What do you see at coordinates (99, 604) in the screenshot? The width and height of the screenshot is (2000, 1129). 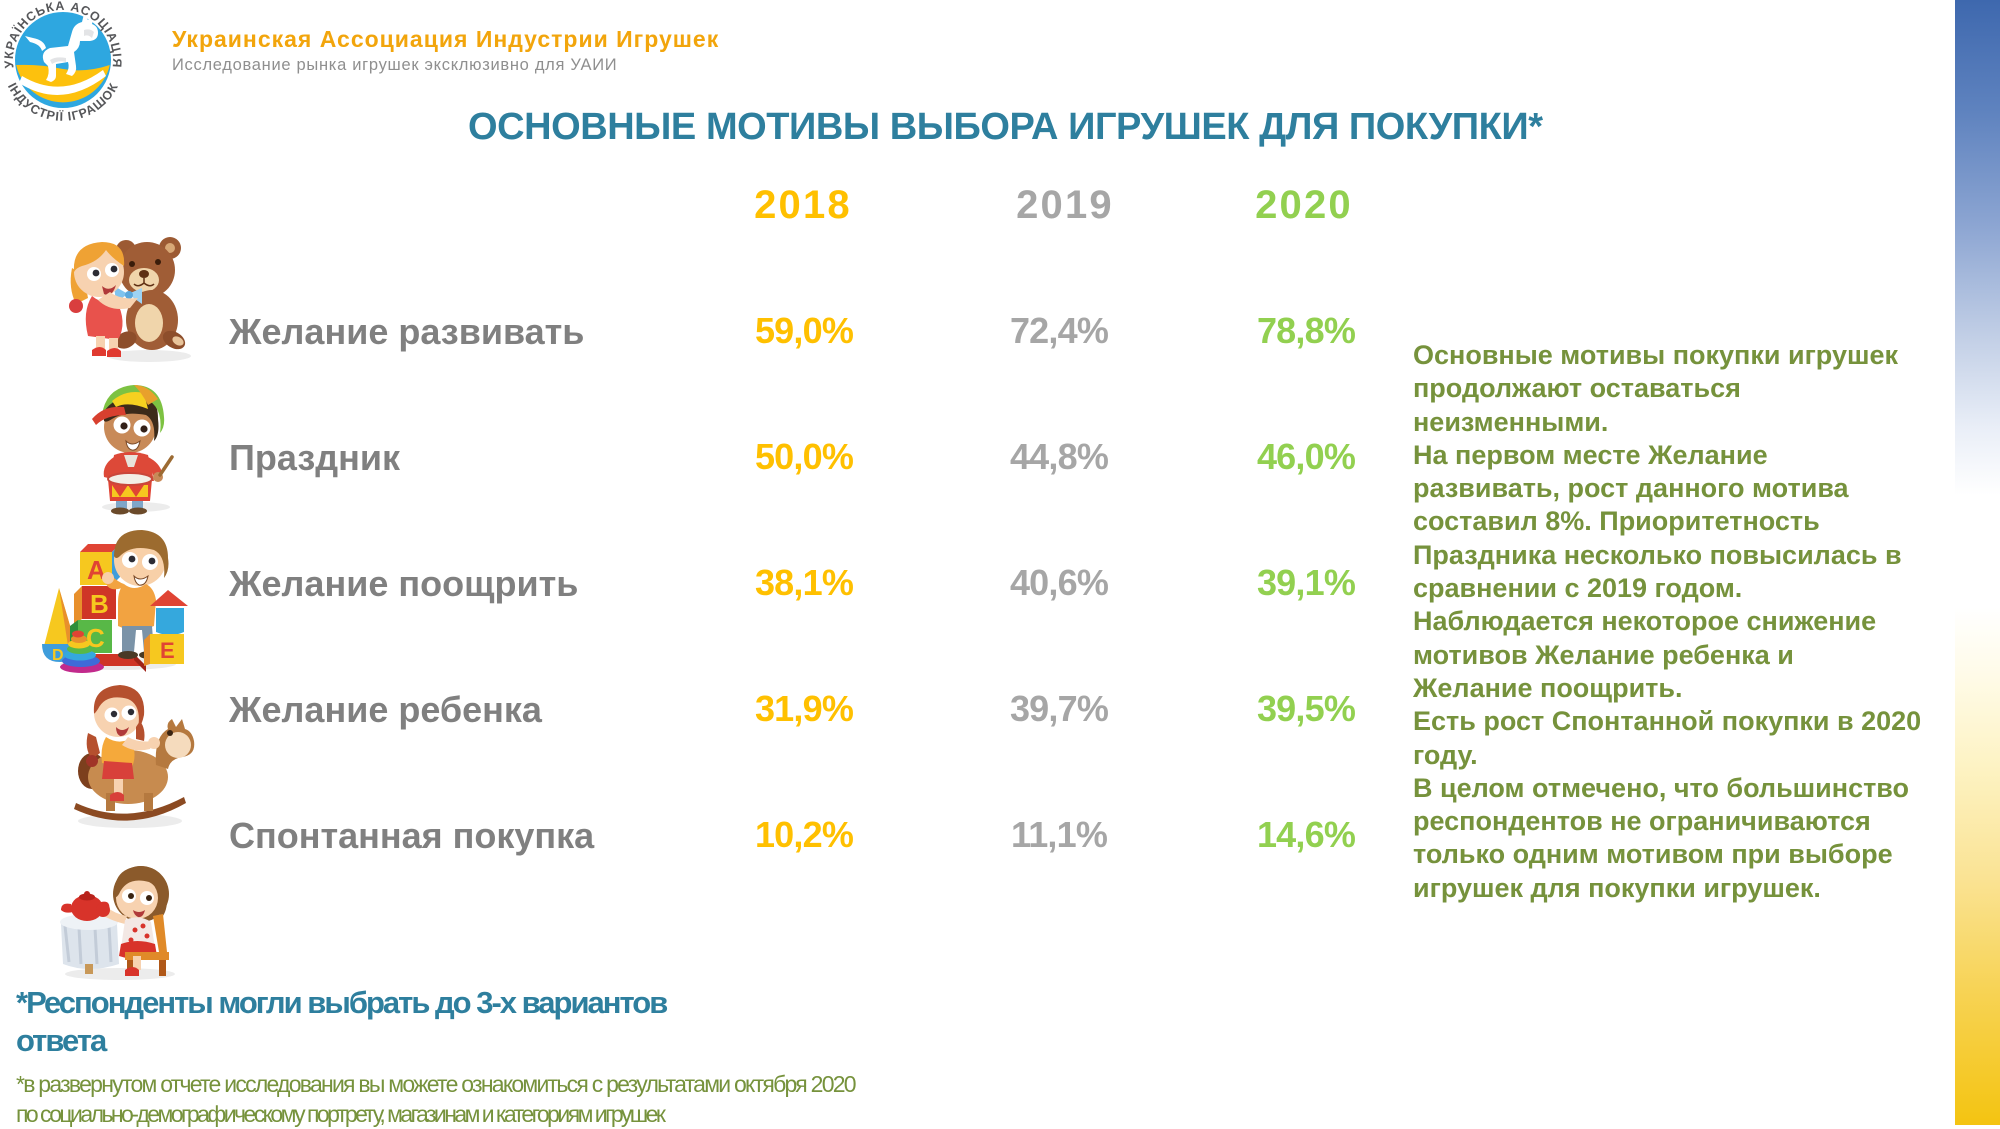 I see `svg-text: B` at bounding box center [99, 604].